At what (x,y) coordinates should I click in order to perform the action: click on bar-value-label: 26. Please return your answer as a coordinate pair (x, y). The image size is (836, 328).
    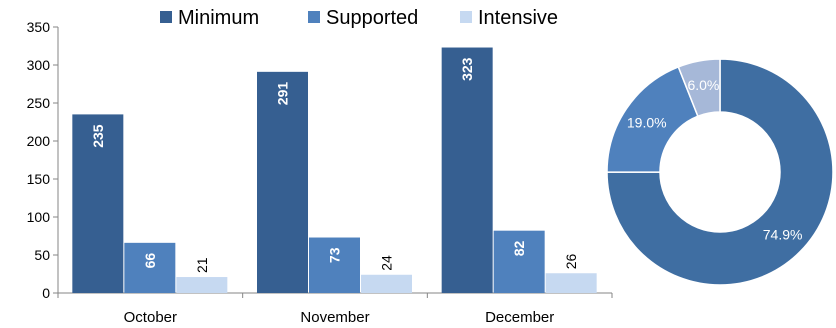
    Looking at the image, I should click on (571, 261).